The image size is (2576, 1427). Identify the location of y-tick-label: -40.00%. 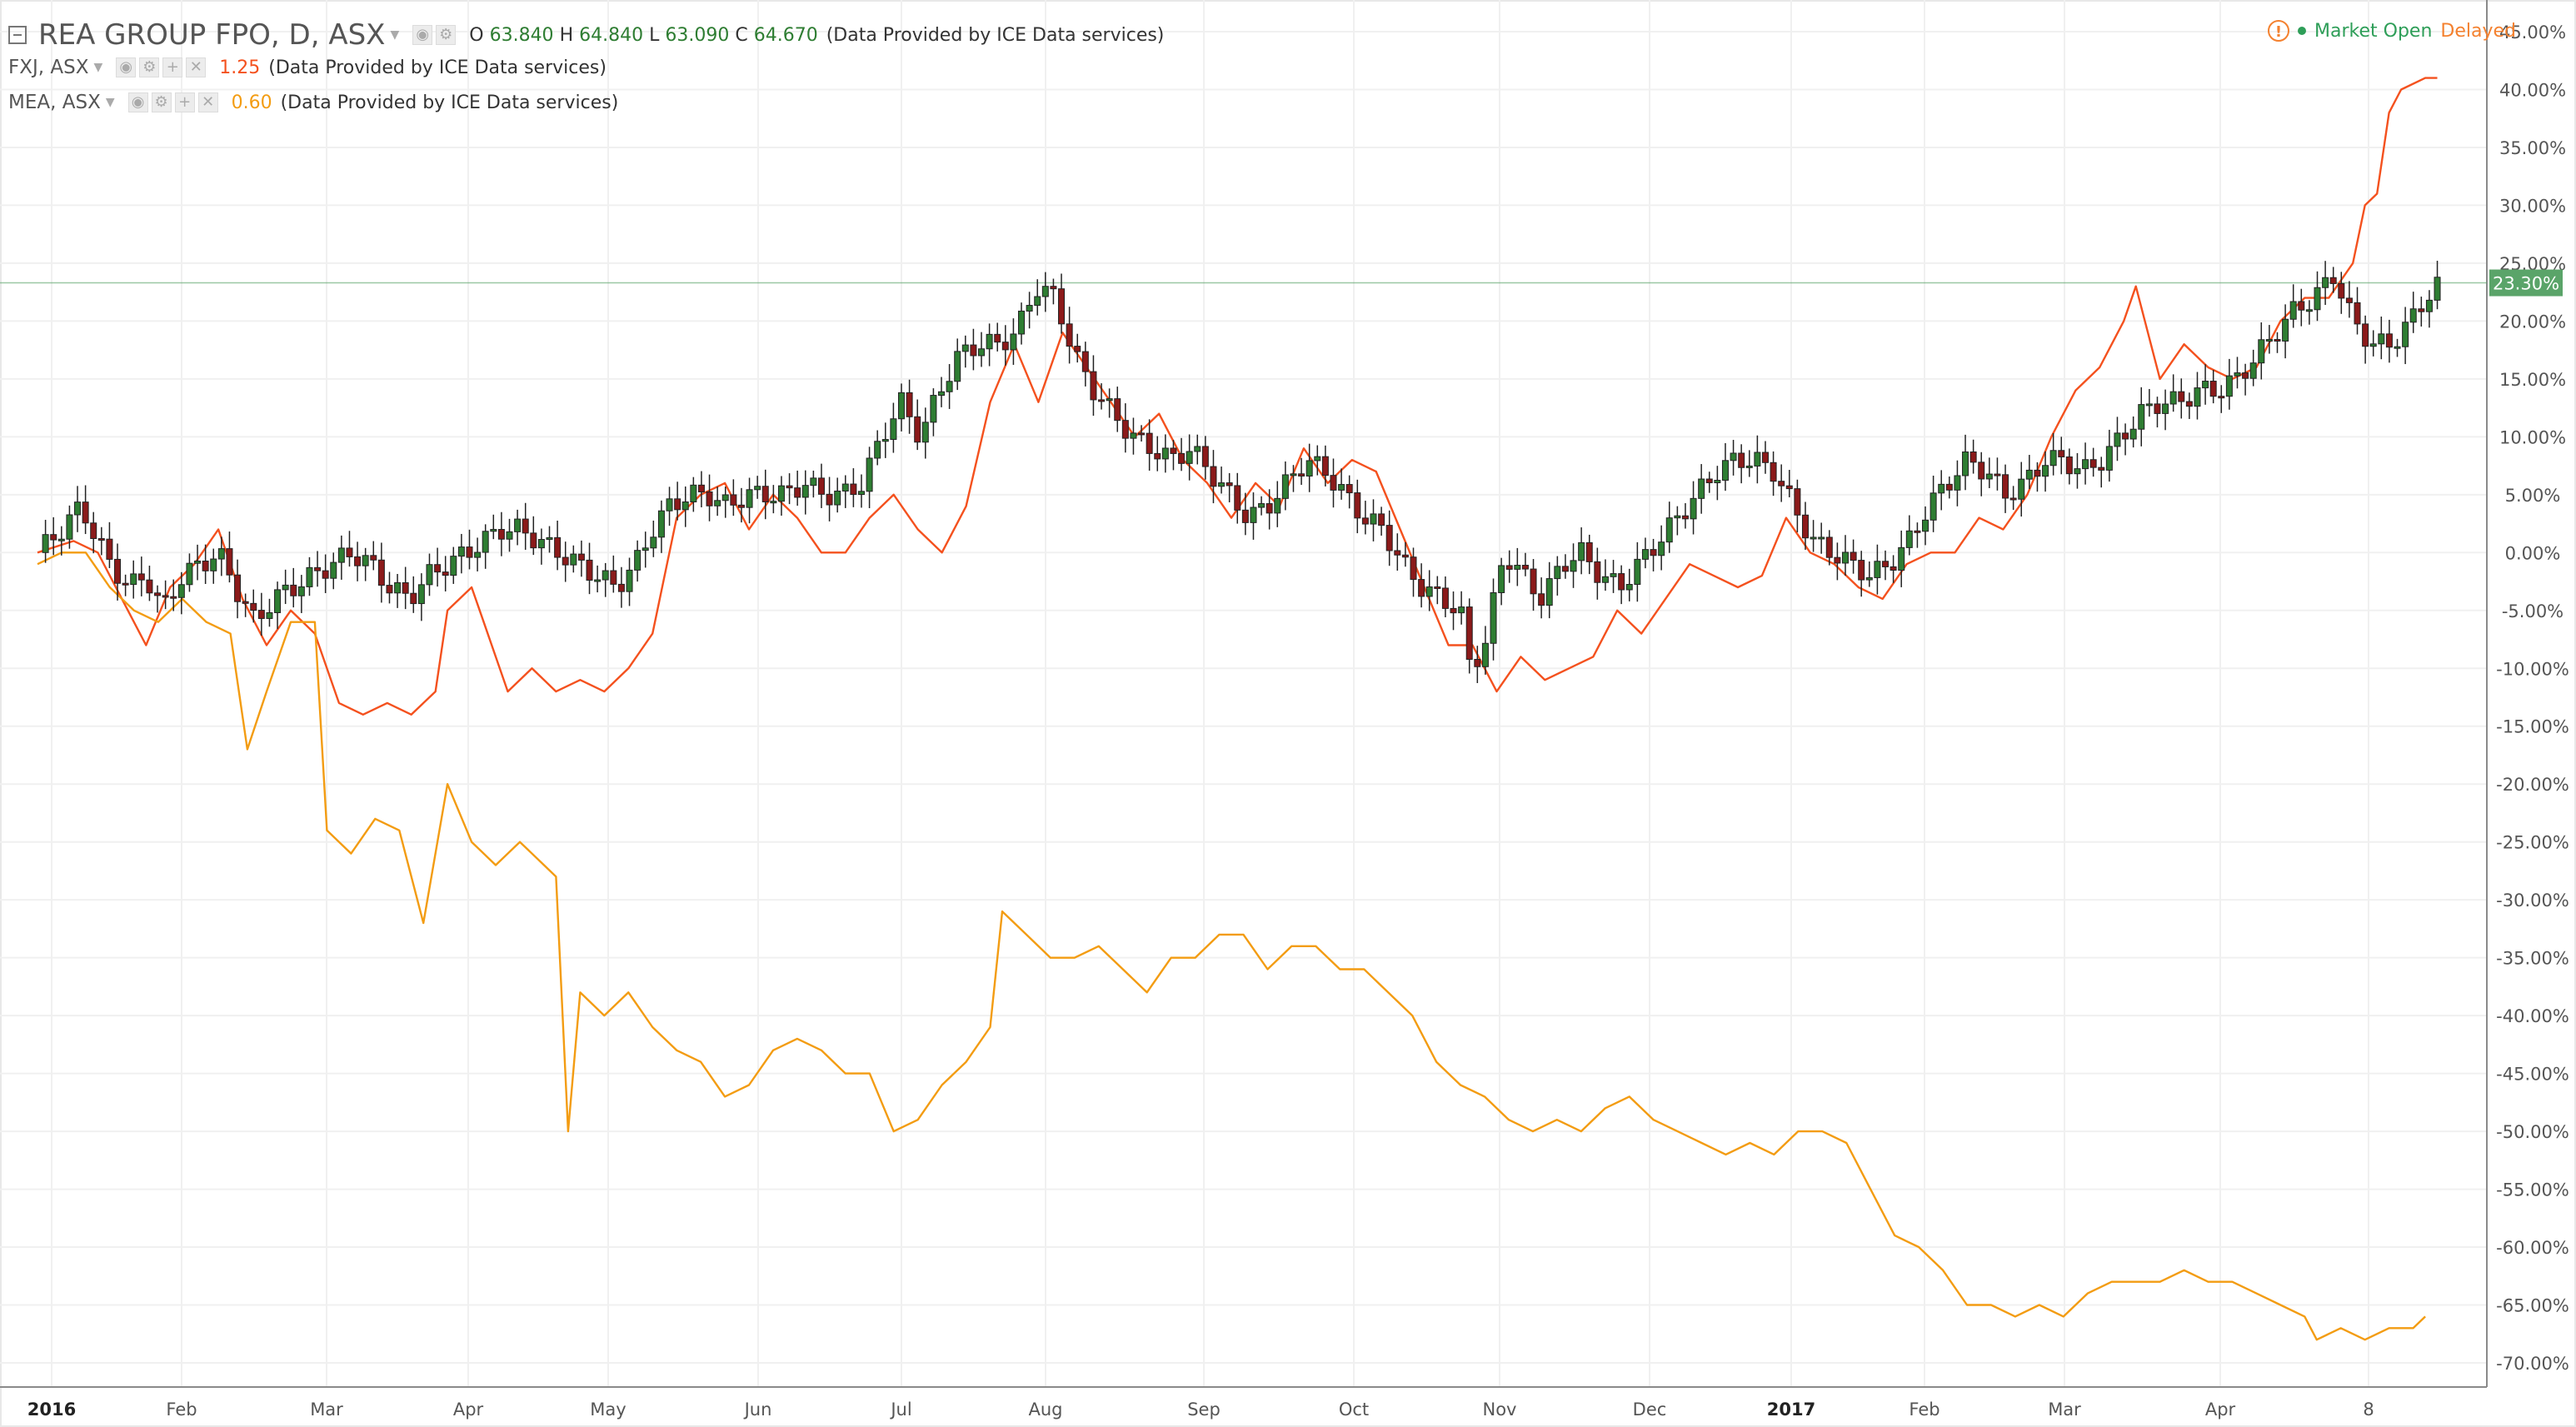
(2532, 1016).